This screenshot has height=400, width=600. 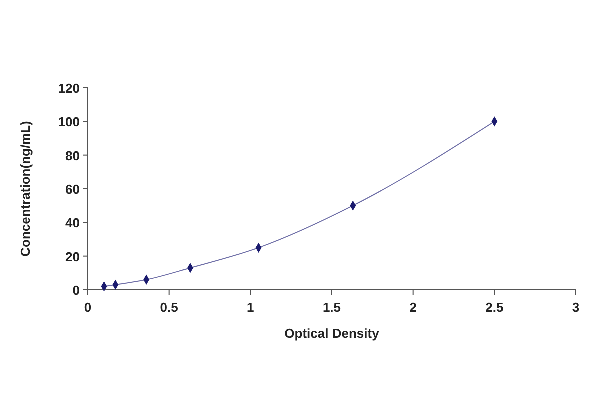 I want to click on y-tick-label: 0, so click(x=76, y=290).